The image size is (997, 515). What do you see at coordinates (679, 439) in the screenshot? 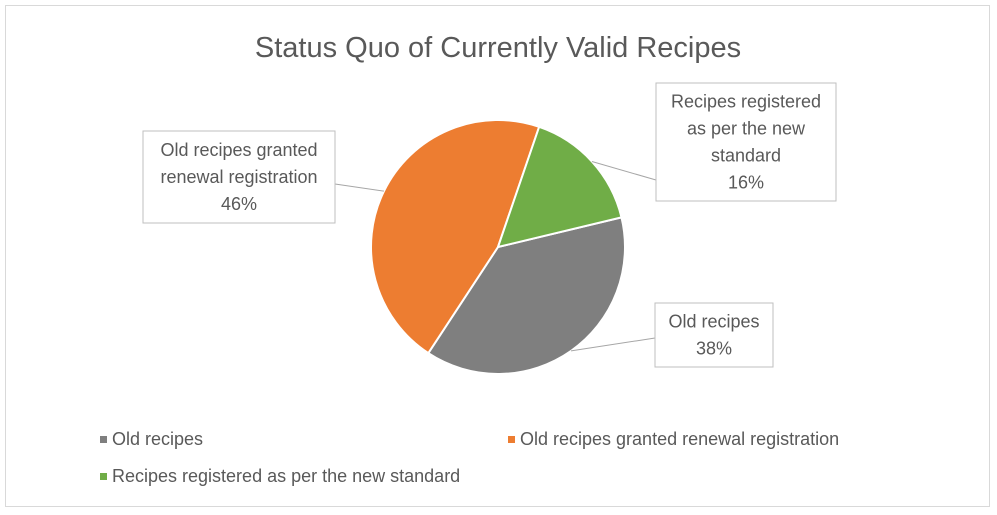
I see `legend-label-renewal-registration: Old recipes granted renewal registration` at bounding box center [679, 439].